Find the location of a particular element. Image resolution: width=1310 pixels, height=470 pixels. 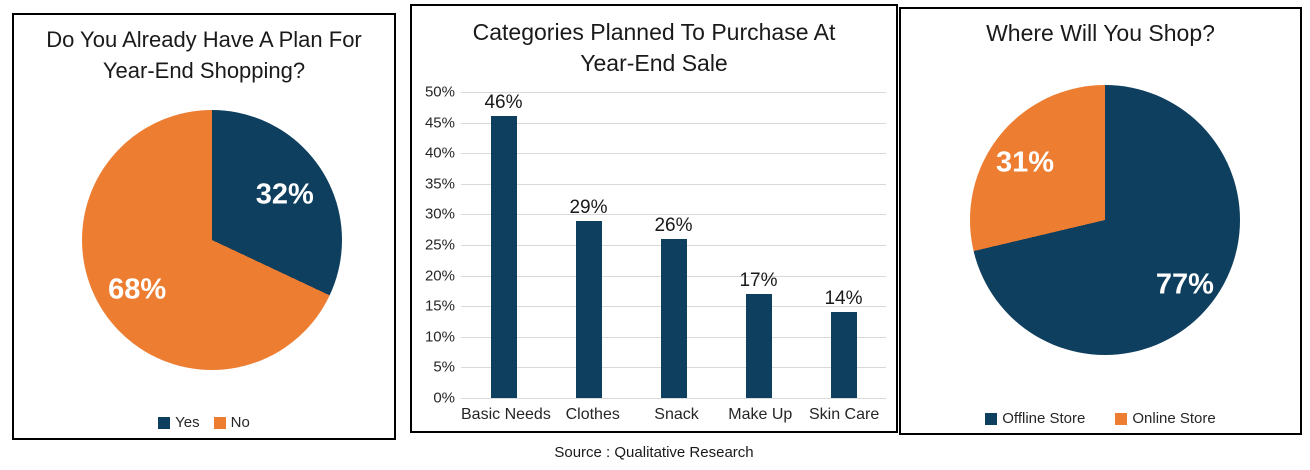

legend-item-online-store: Online Store is located at coordinates (1165, 418).